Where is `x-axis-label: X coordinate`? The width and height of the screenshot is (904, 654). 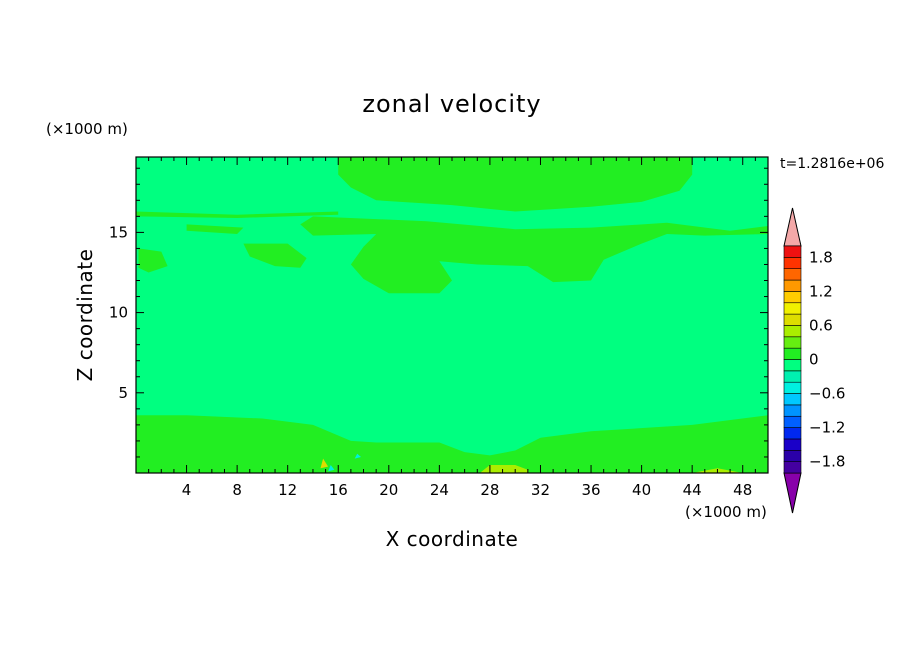
x-axis-label: X coordinate is located at coordinates (452, 539).